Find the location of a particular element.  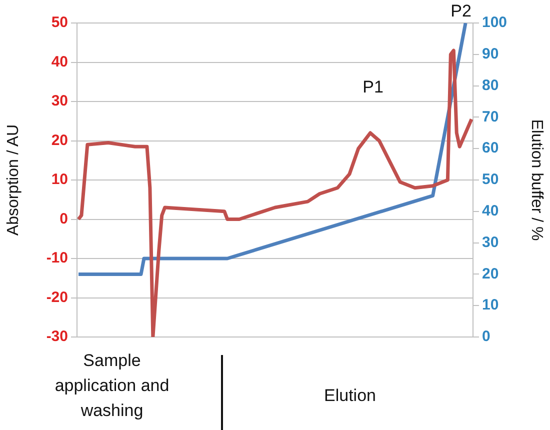

y2-axis-title: Elution buffer / % is located at coordinates (536, 180).